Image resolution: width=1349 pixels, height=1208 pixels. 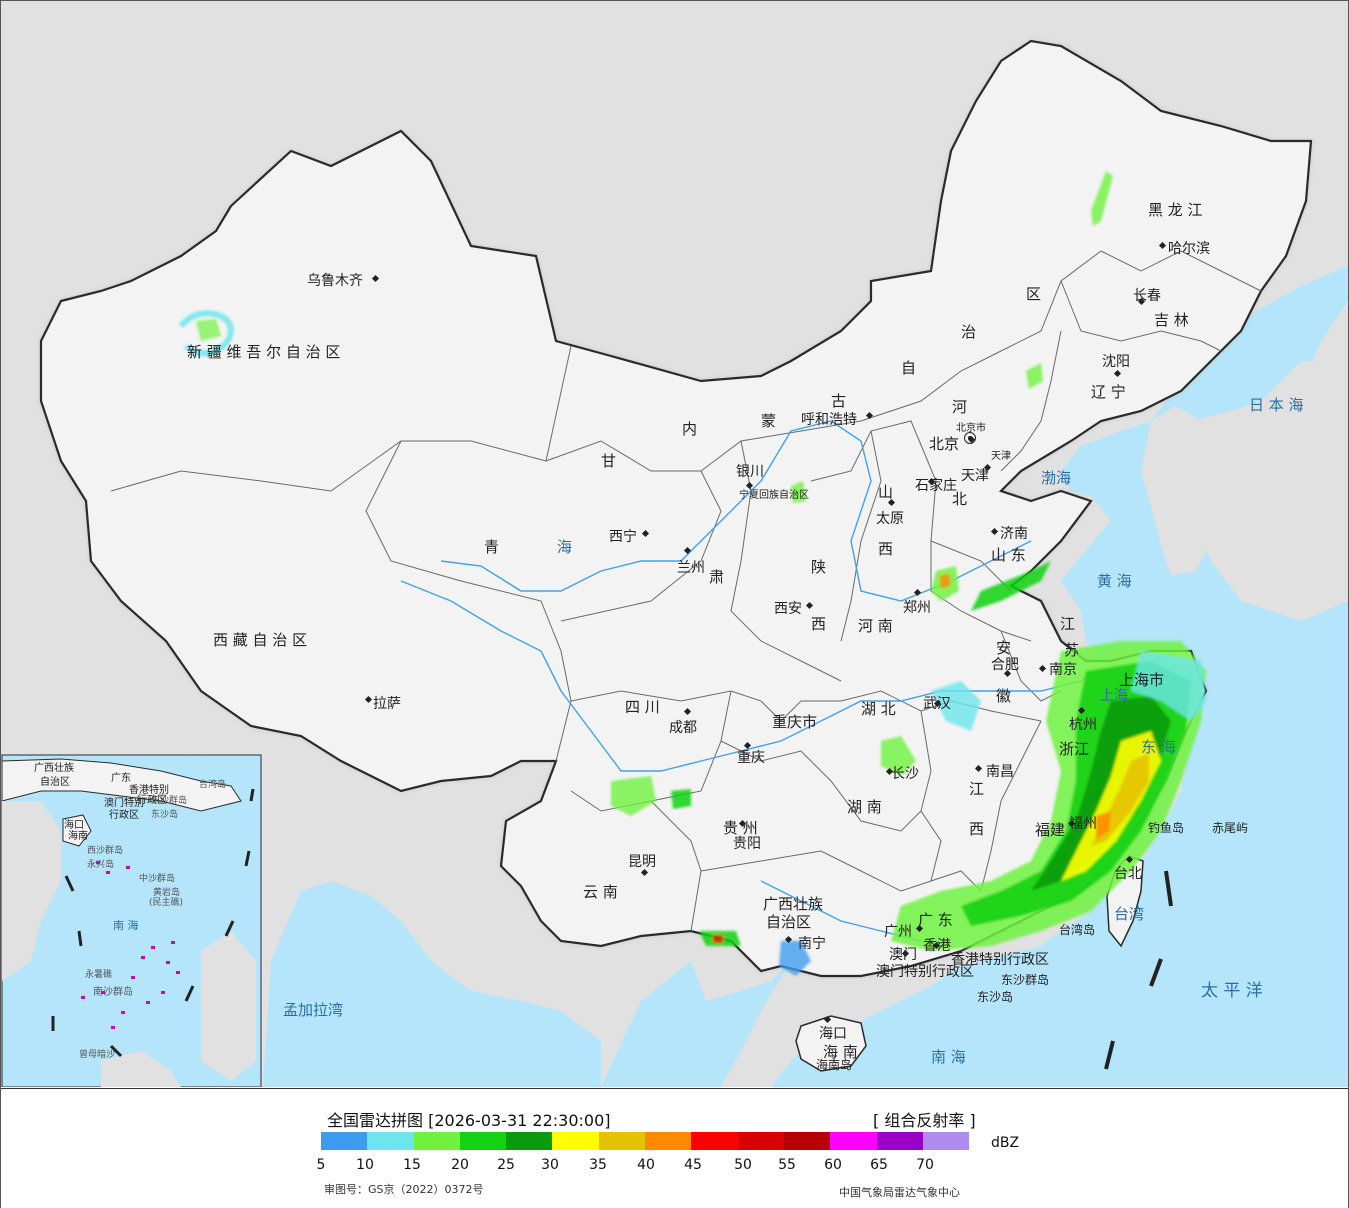 I want to click on label-sichuan: 四 川, so click(x=642, y=707).